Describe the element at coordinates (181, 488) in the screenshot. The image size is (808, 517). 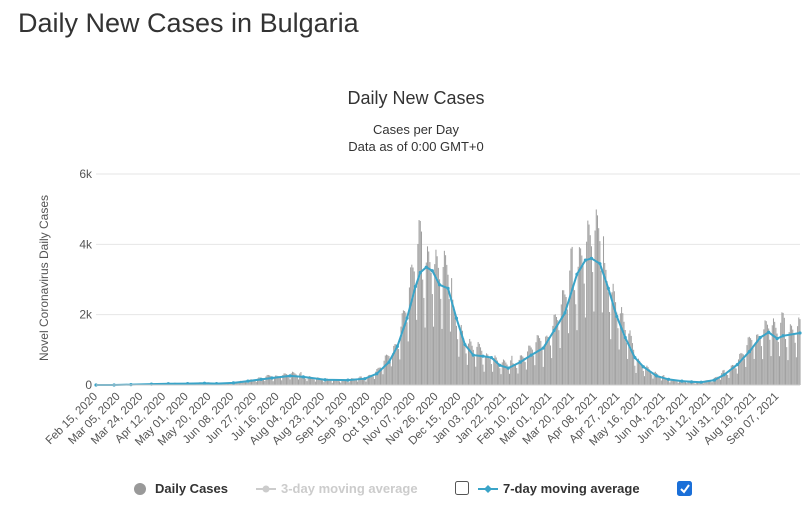
I see `legend-item-daily-cases: Daily Cases` at that location.